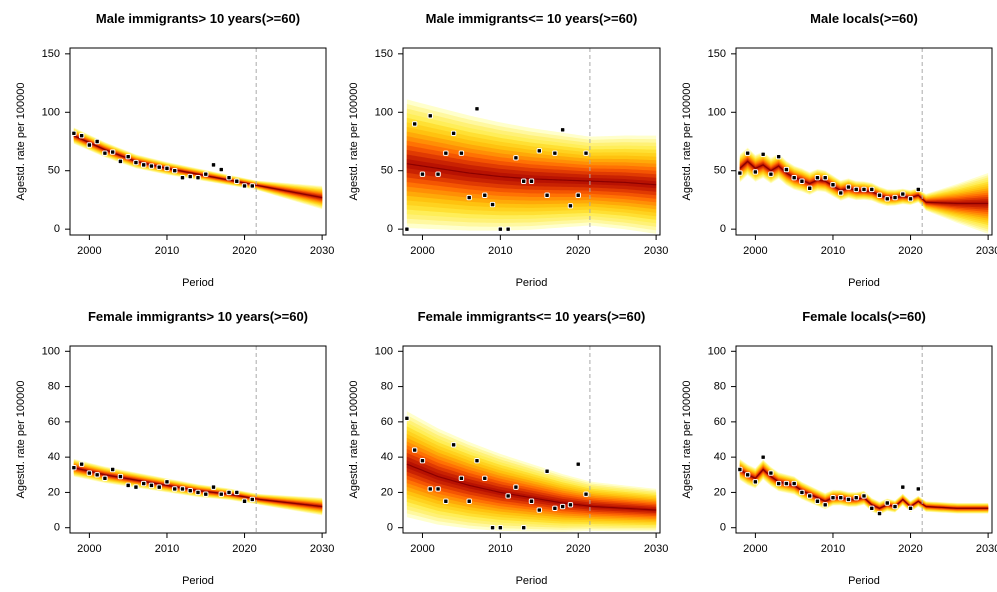 The image size is (997, 592). What do you see at coordinates (387, 457) in the screenshot?
I see `y-tick-label: 40` at bounding box center [387, 457].